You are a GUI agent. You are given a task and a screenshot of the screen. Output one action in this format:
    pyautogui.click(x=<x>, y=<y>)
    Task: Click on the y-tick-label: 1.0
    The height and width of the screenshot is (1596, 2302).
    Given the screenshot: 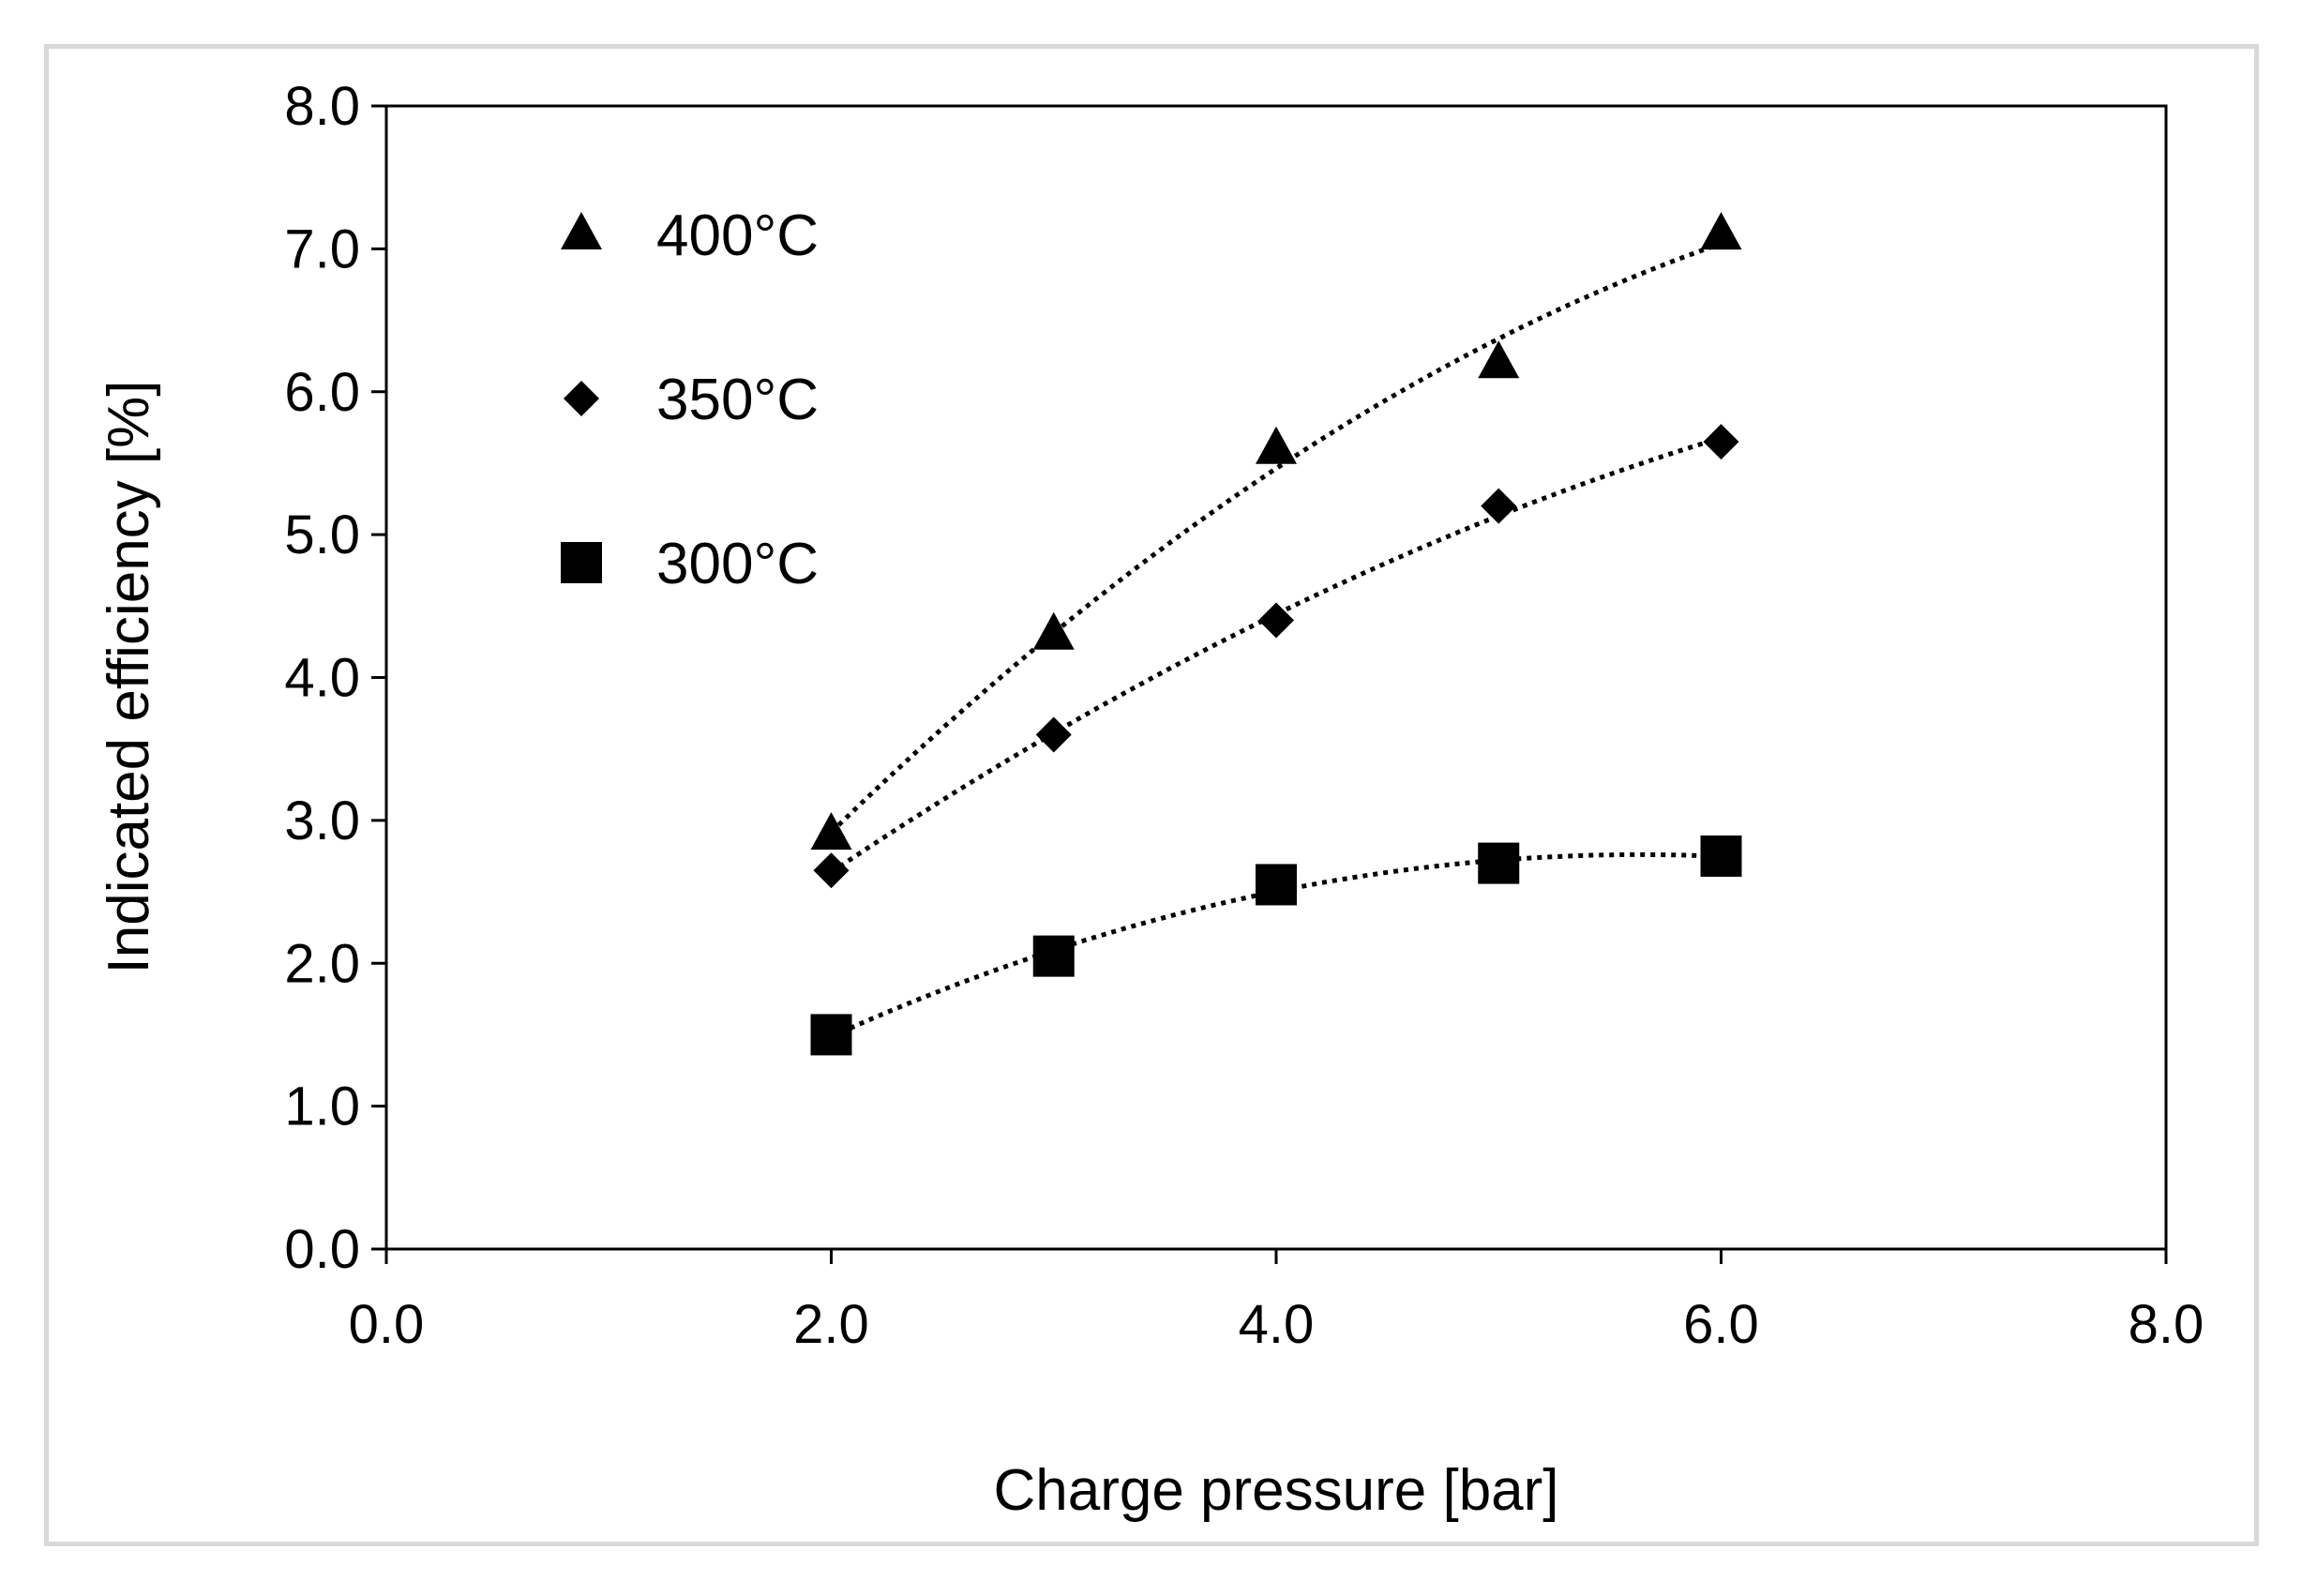 What is the action you would take?
    pyautogui.click(x=322, y=1107)
    